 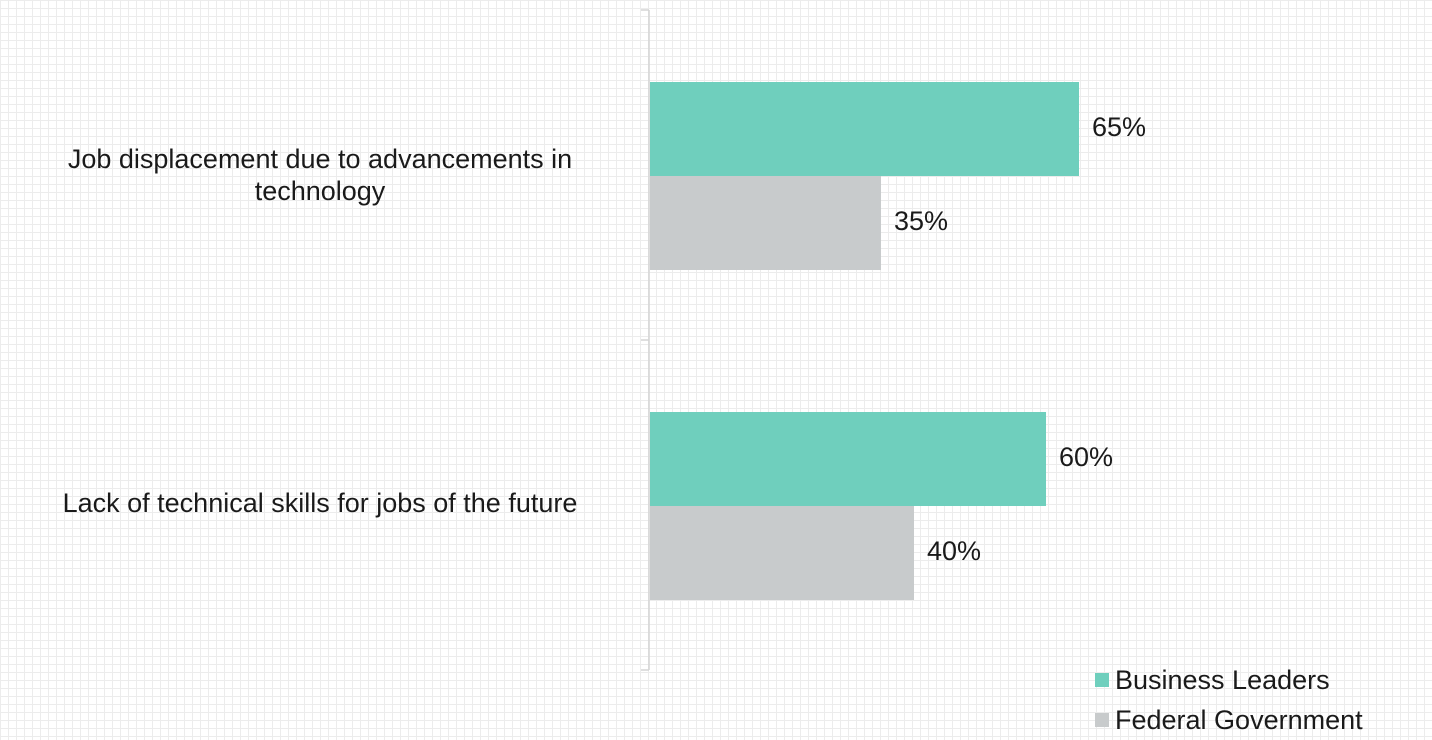 I want to click on legend: Business Leaders Federal Government, so click(x=1229, y=700).